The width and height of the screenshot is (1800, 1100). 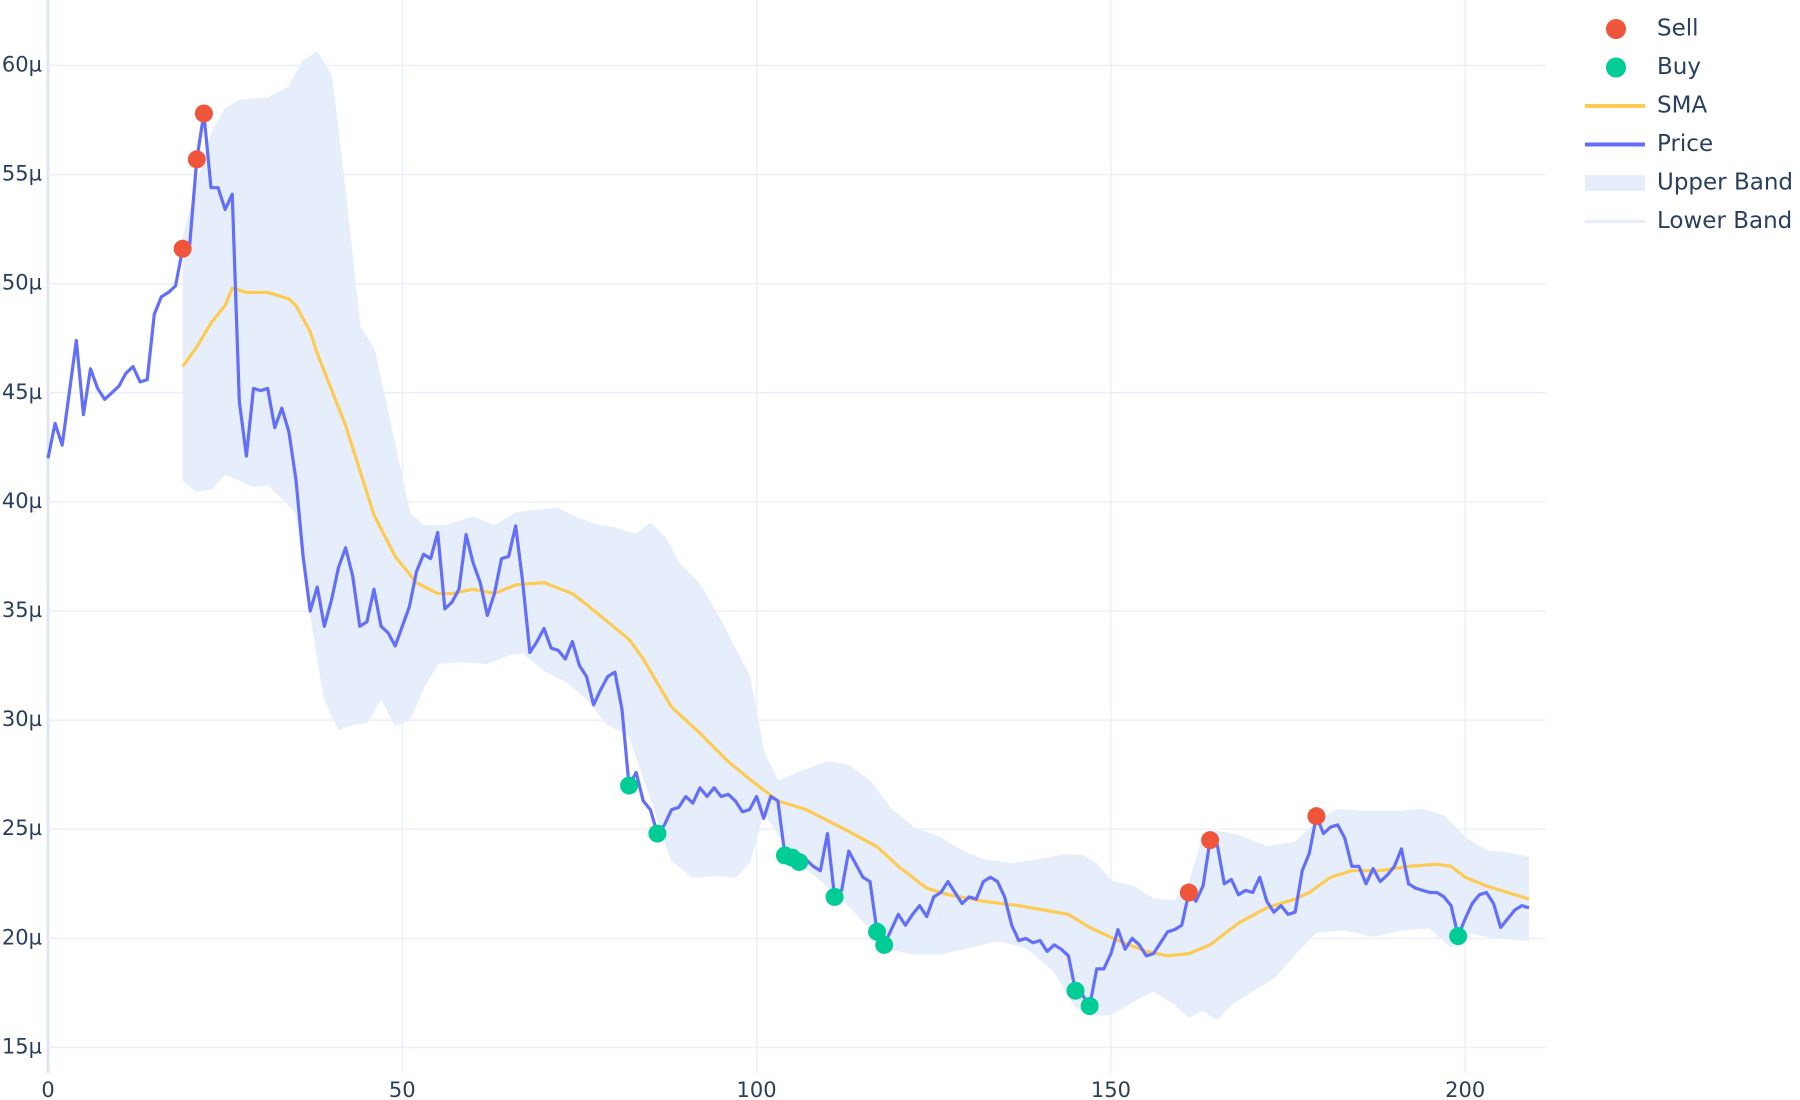 I want to click on y-tick-label: 40µ, so click(x=22, y=501).